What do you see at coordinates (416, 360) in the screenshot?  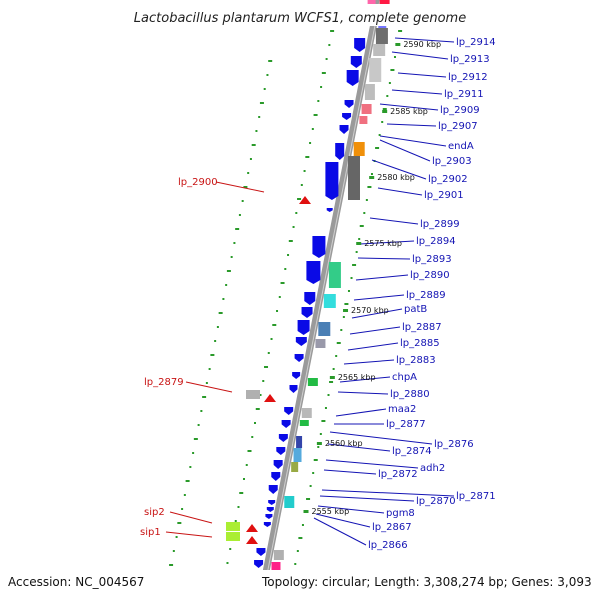 I see `gene-label: lp_2883` at bounding box center [416, 360].